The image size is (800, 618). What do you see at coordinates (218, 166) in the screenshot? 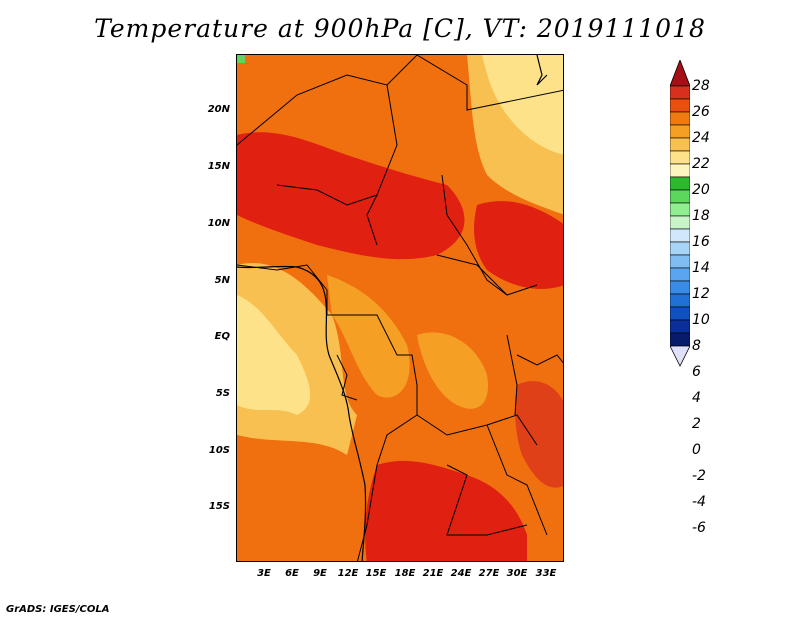
I see `lat-label-15n: 15N` at bounding box center [218, 166].